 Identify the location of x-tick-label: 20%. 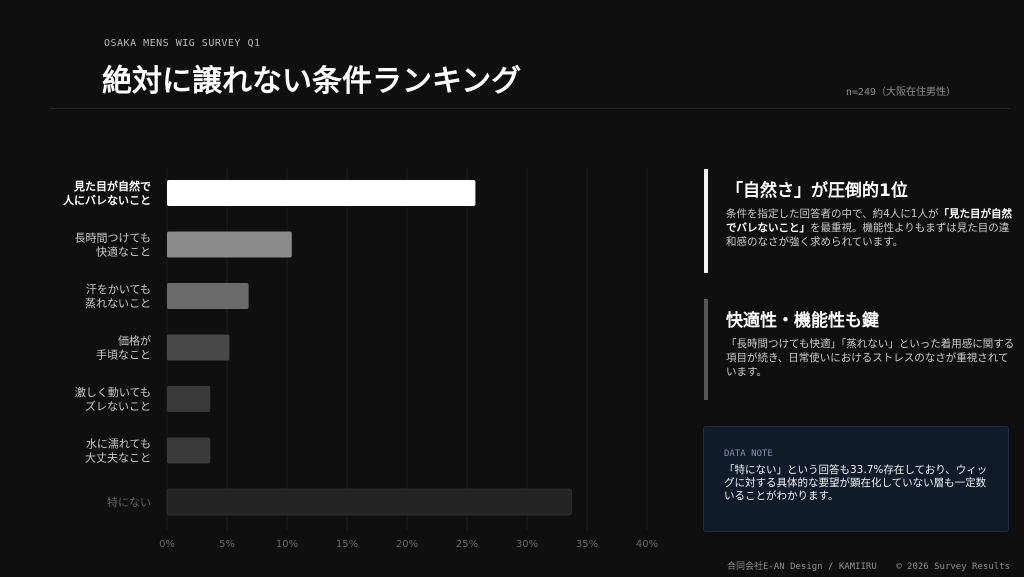
(407, 544).